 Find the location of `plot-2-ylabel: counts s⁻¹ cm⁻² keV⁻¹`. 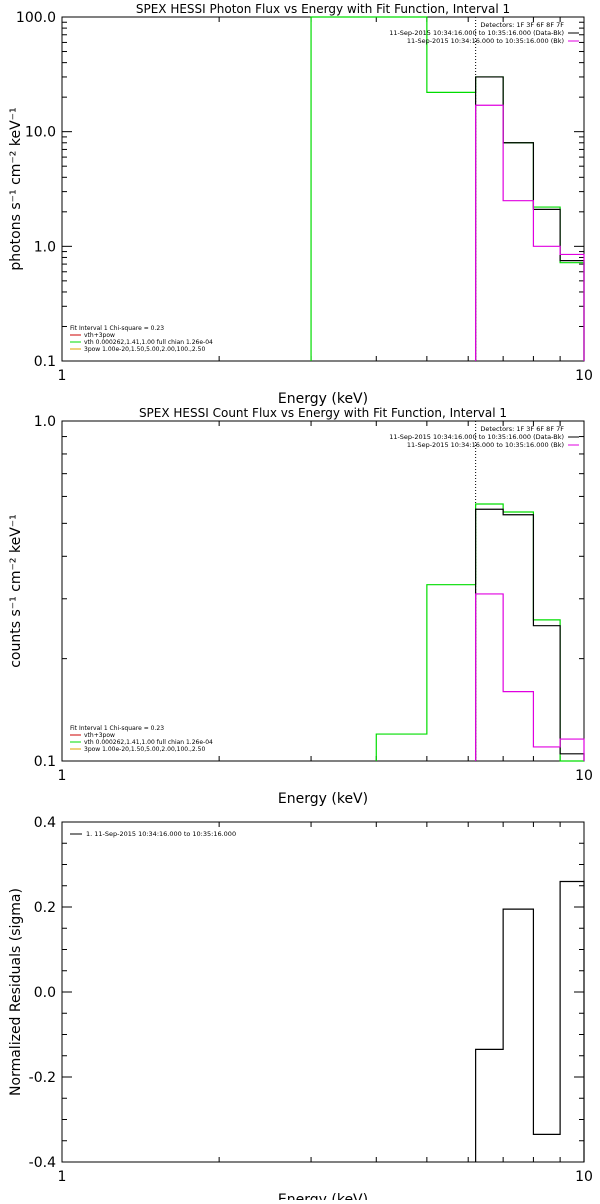

plot-2-ylabel: counts s⁻¹ cm⁻² keV⁻¹ is located at coordinates (16, 591).